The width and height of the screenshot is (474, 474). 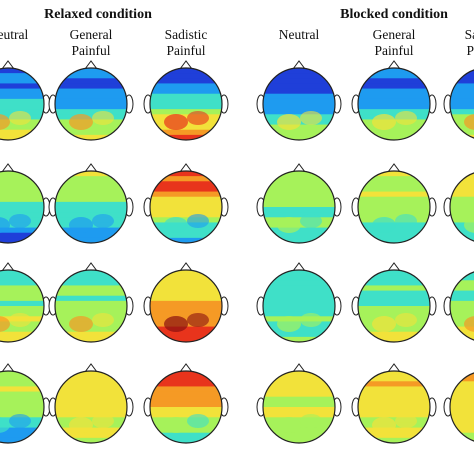 I want to click on blocked-col-sadistic-painful-label: Sadistic Painful, so click(x=469, y=42).